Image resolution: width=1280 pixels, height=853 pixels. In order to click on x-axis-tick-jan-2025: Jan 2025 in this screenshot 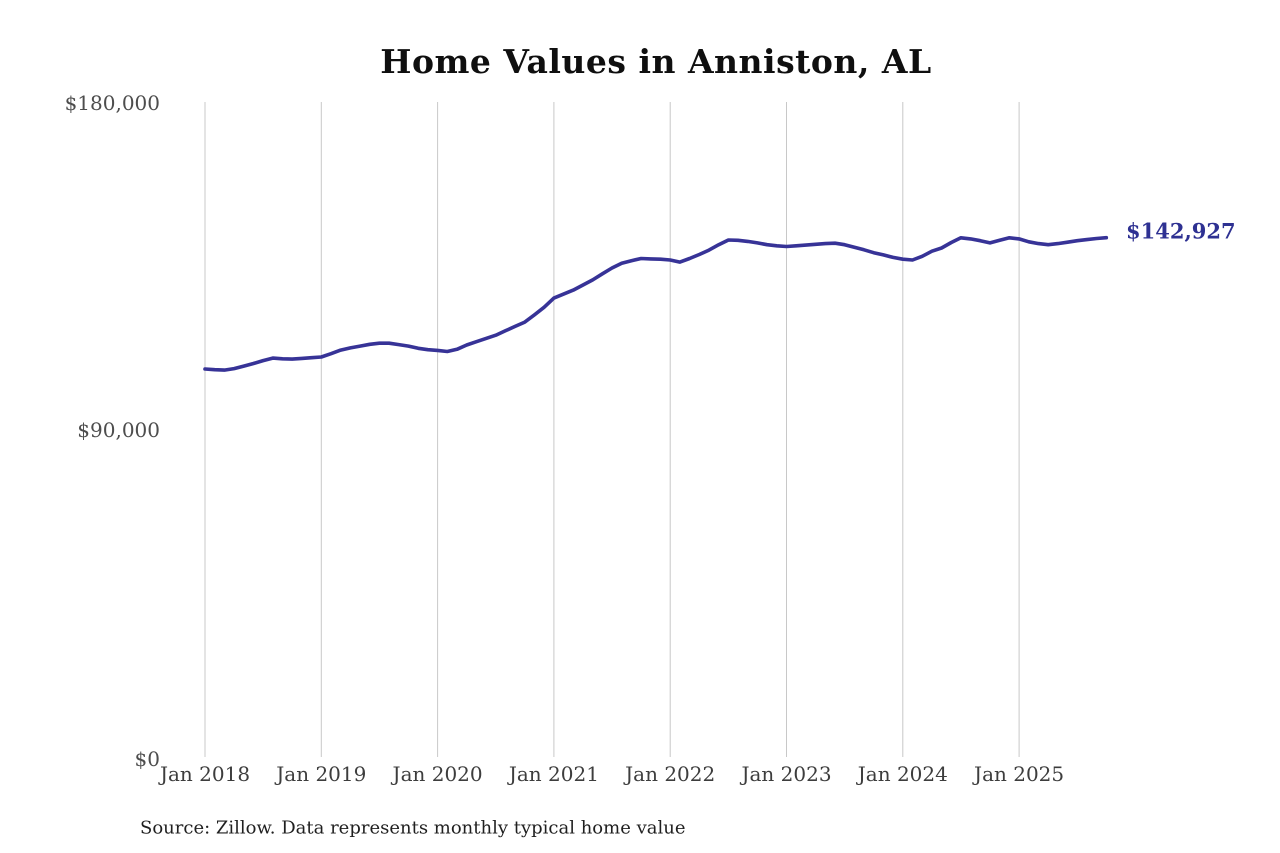, I will do `click(1019, 774)`.